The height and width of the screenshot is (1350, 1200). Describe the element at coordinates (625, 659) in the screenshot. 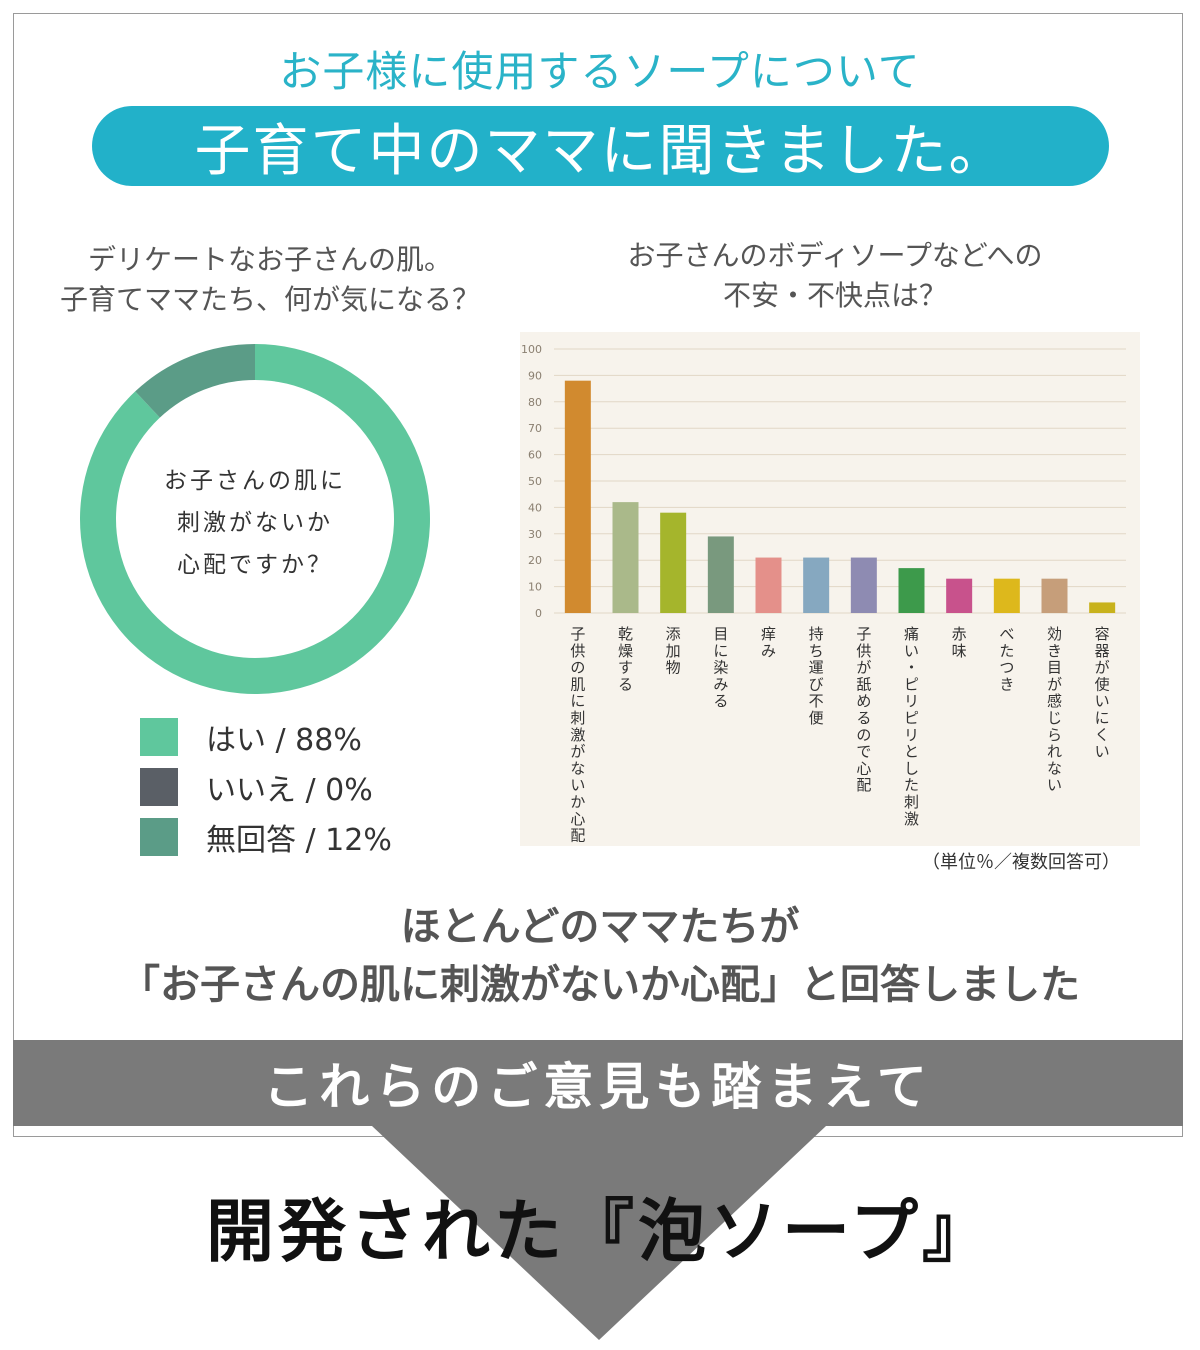

I see `x-category-label: 乾燥する` at that location.